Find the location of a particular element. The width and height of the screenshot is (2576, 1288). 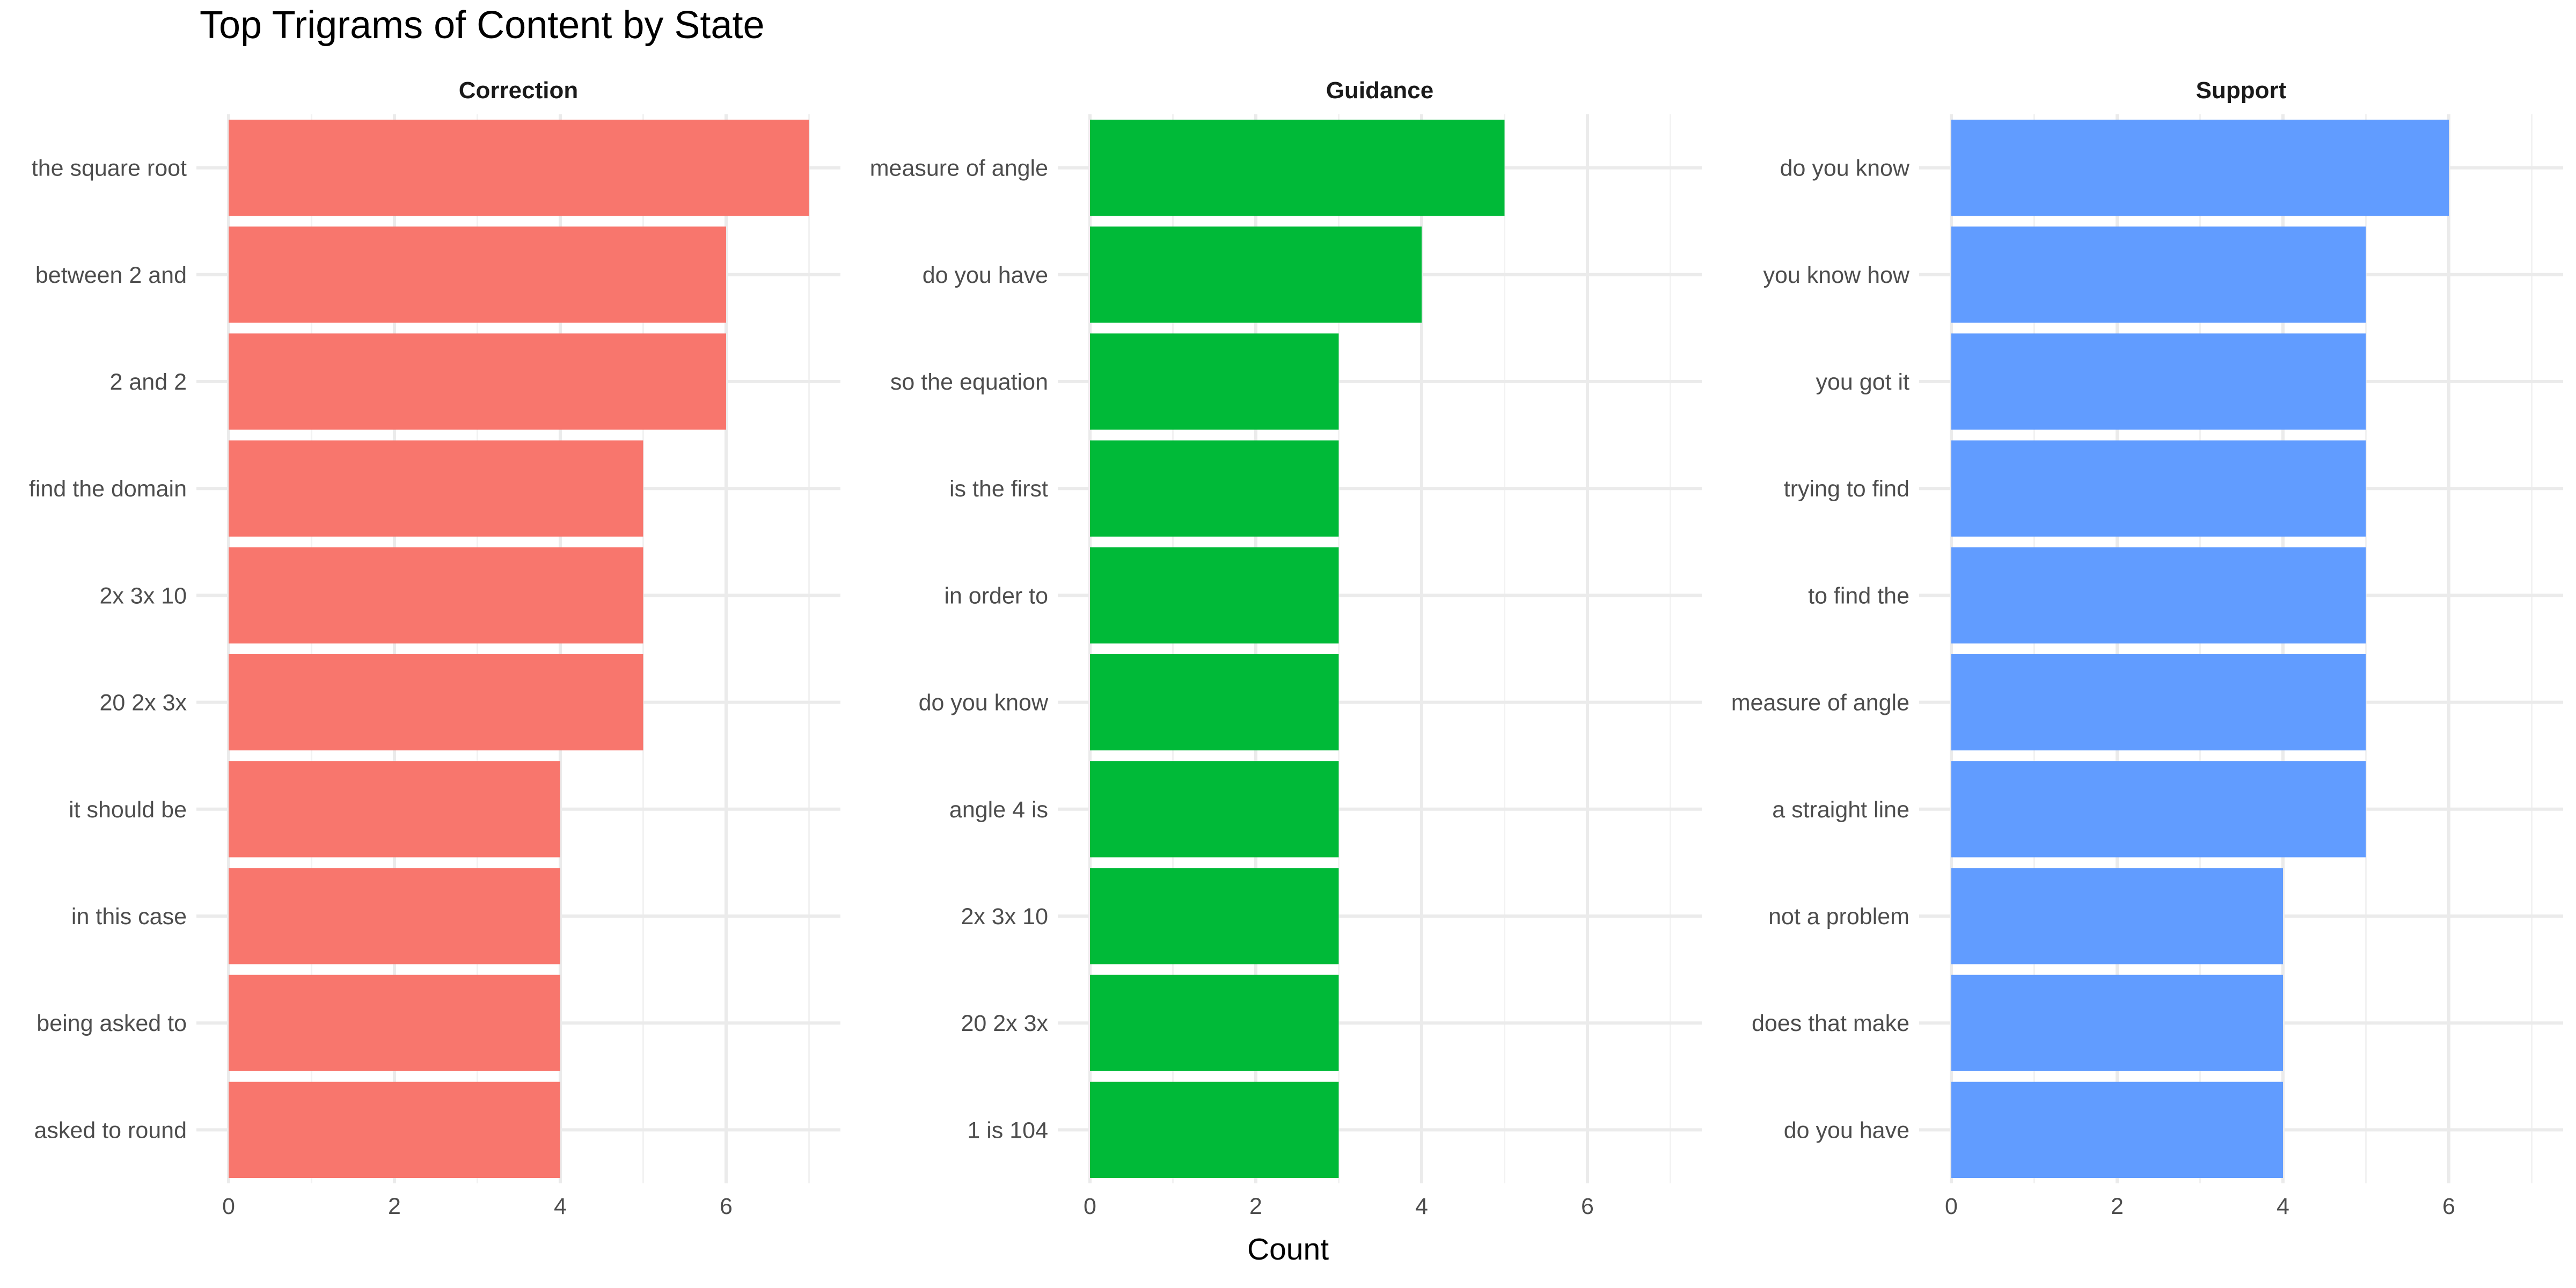

category-label: the square root is located at coordinates (109, 168).